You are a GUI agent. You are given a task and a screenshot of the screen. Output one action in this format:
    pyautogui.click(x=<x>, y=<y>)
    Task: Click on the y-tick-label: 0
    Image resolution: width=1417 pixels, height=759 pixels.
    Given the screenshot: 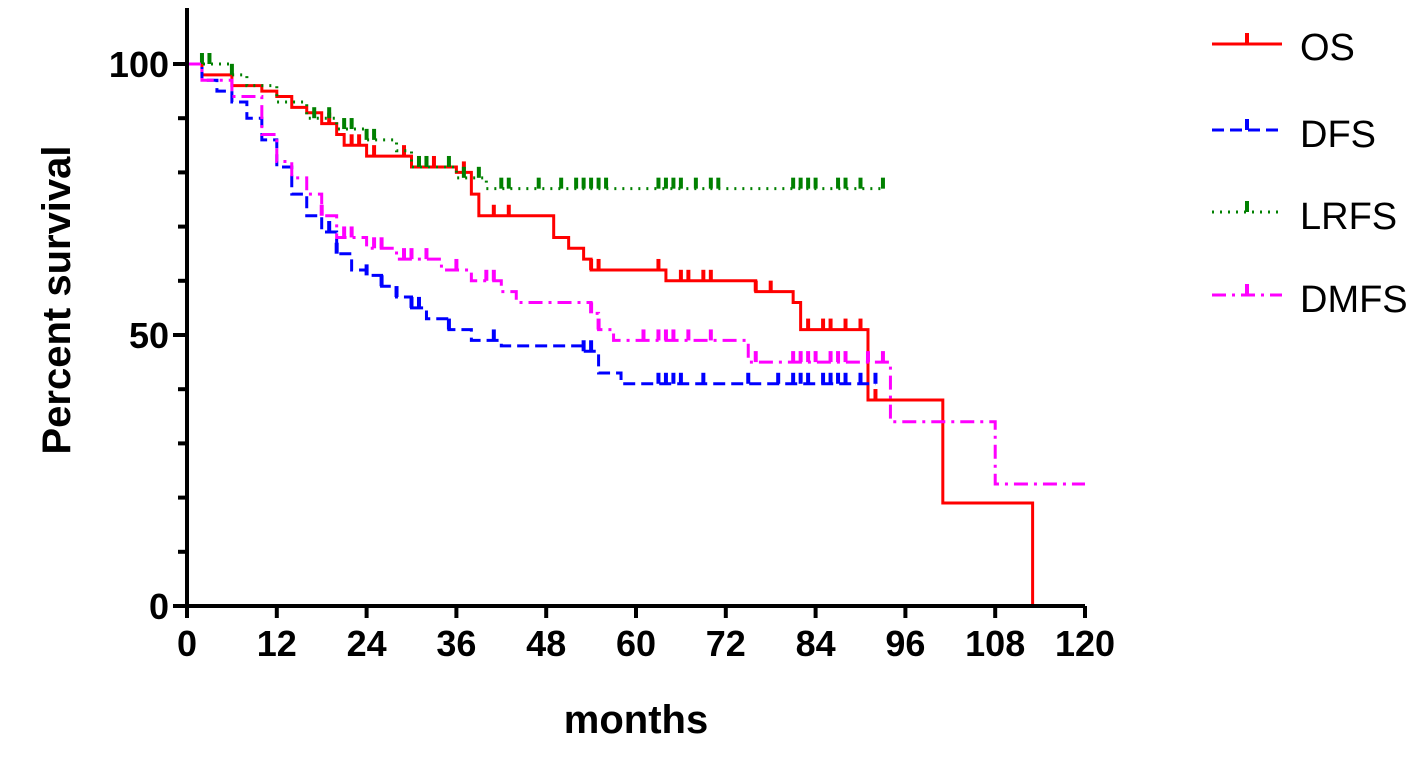 What is the action you would take?
    pyautogui.click(x=159, y=606)
    